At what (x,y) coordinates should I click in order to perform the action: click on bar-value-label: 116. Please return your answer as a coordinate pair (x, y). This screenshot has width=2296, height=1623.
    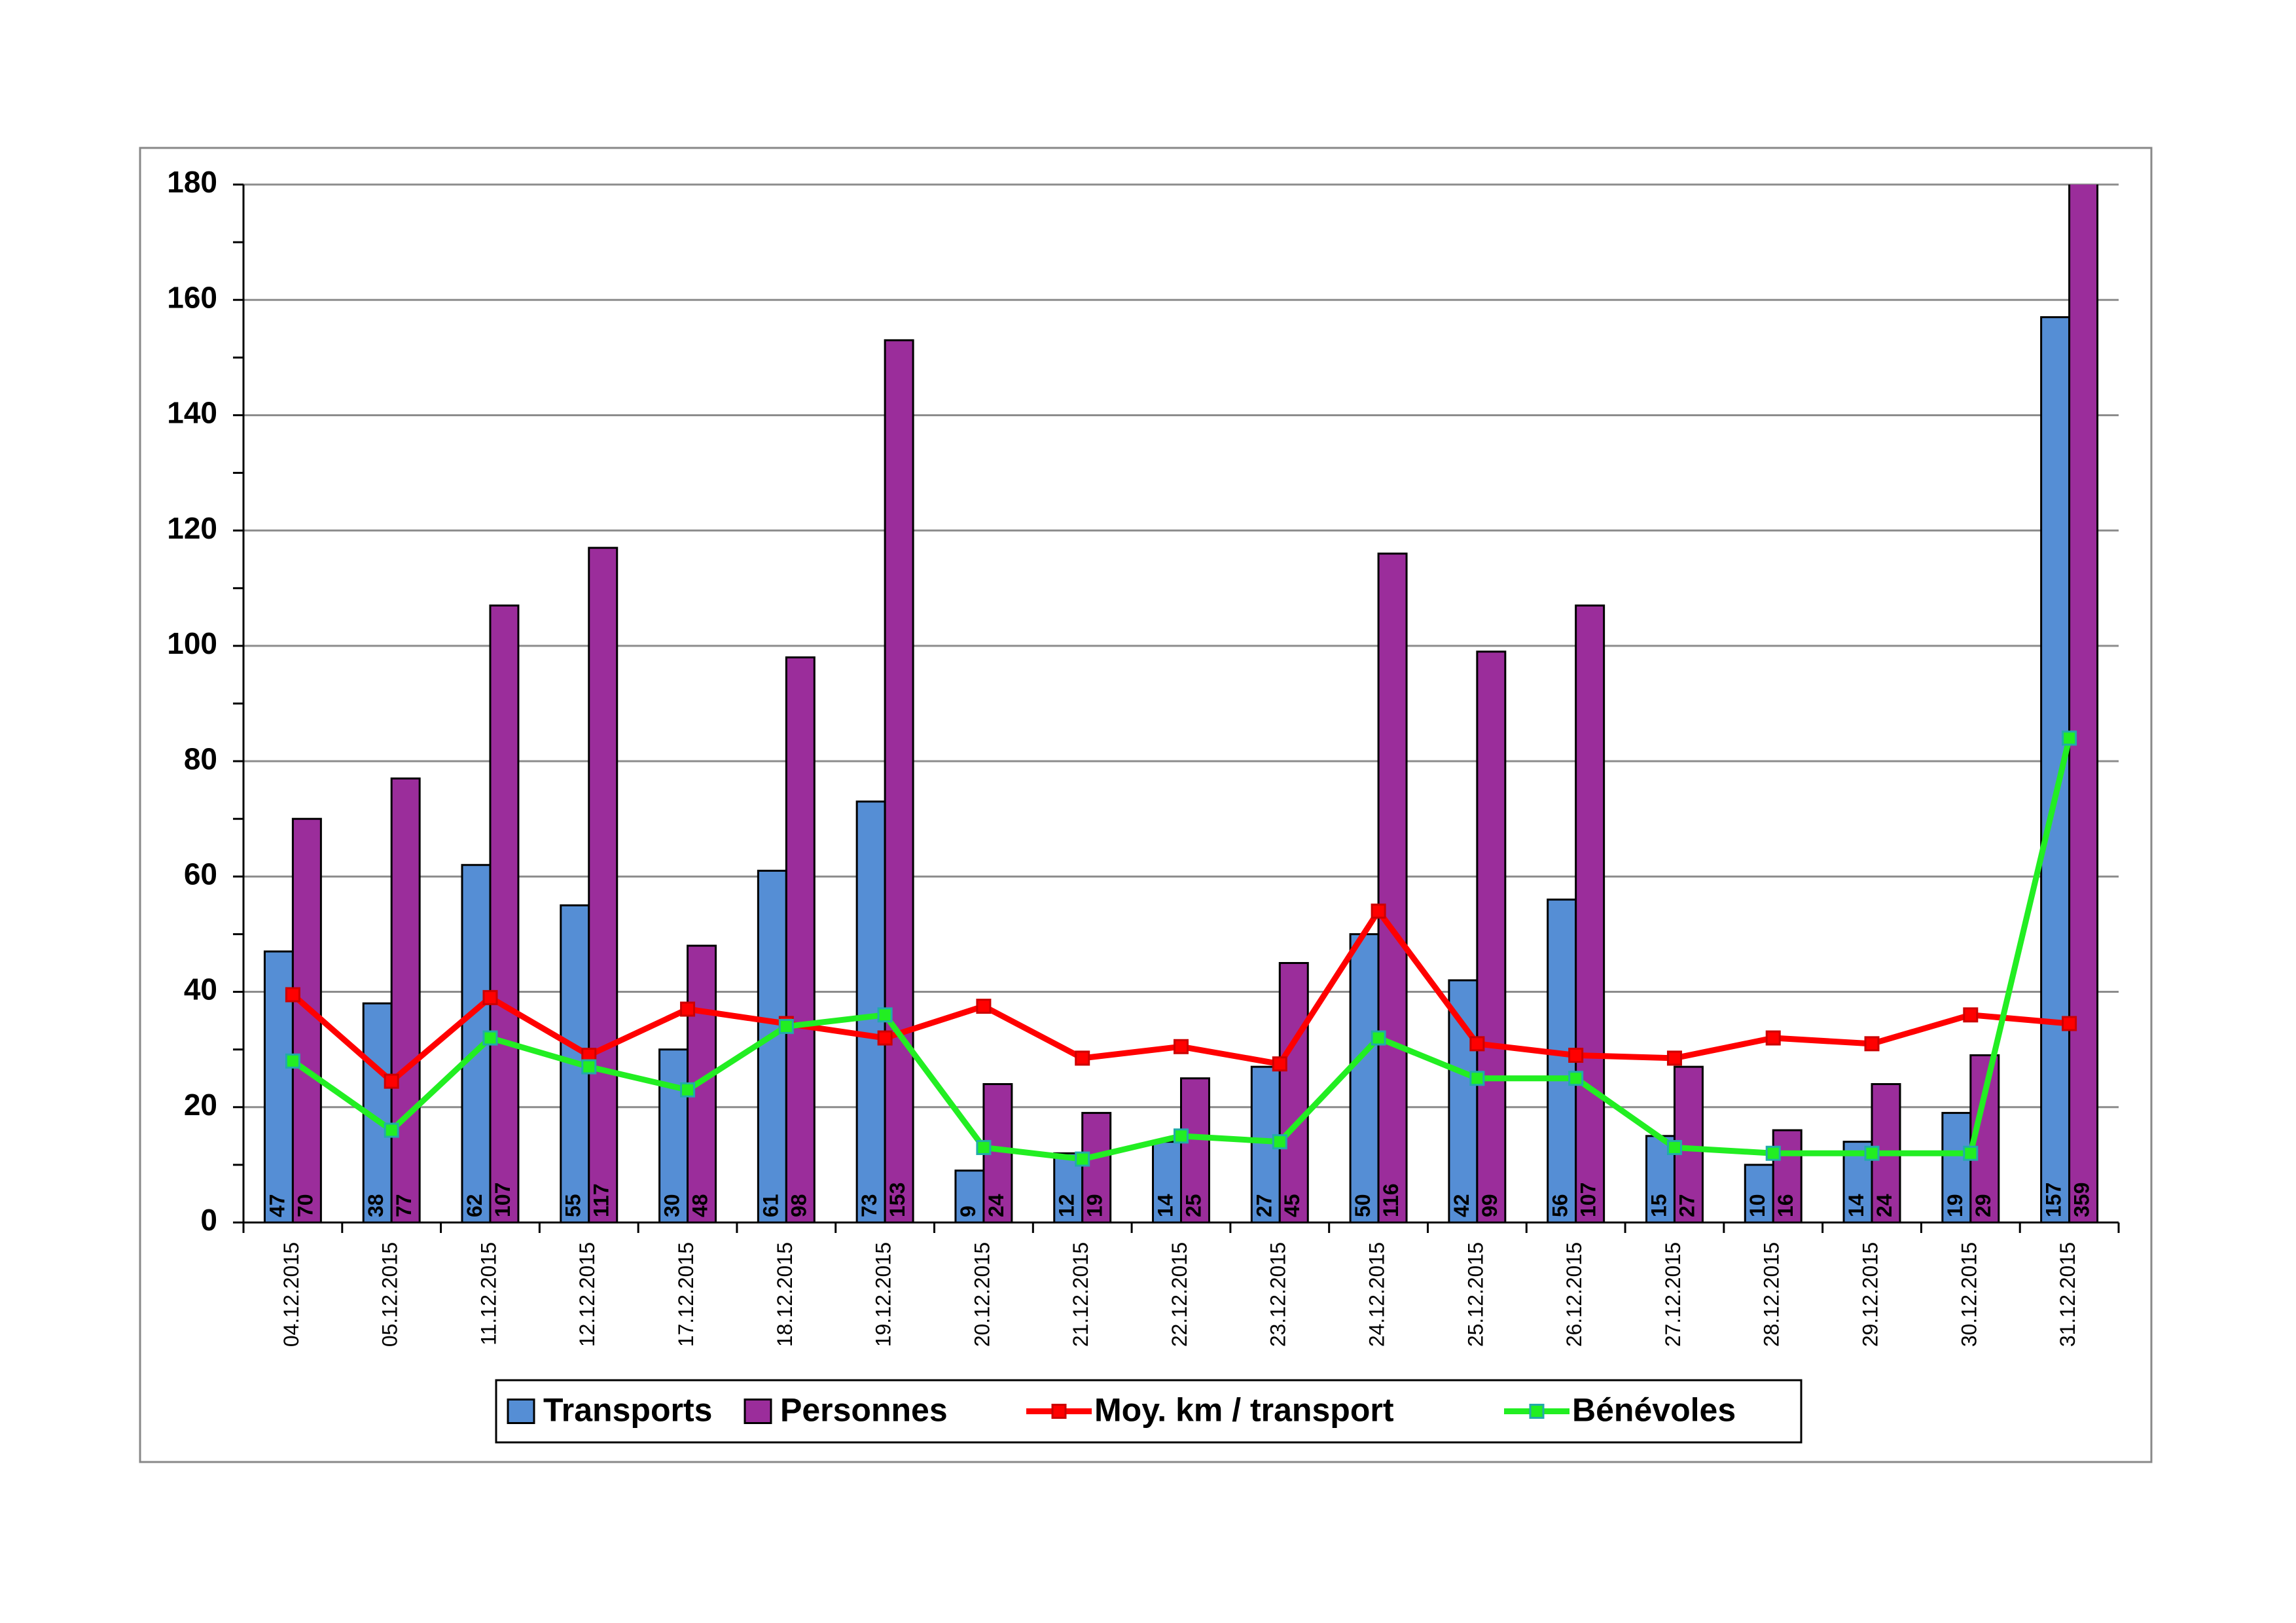
    Looking at the image, I should click on (1391, 1200).